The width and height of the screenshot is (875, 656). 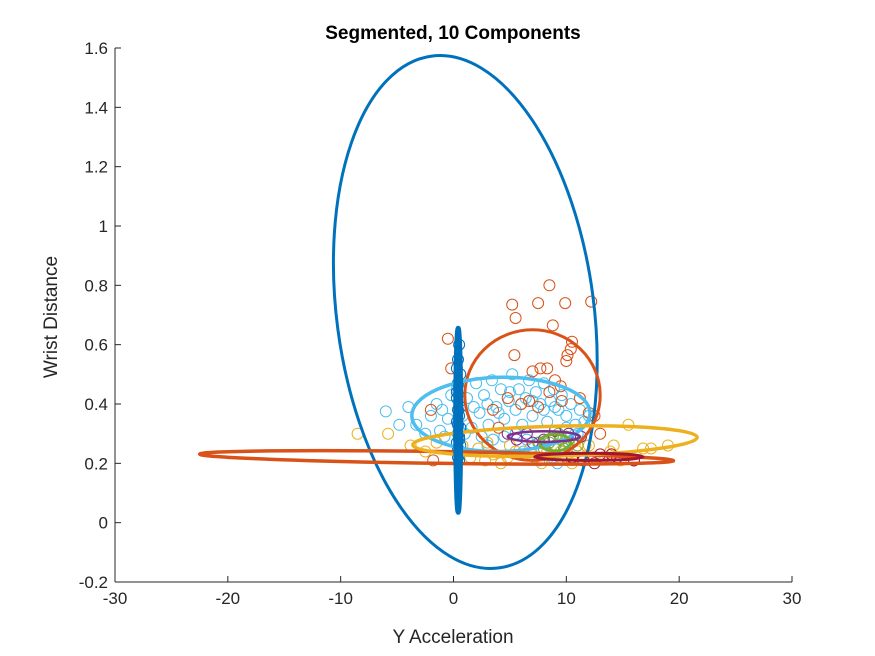 What do you see at coordinates (792, 598) in the screenshot?
I see `x-tick-label: 30` at bounding box center [792, 598].